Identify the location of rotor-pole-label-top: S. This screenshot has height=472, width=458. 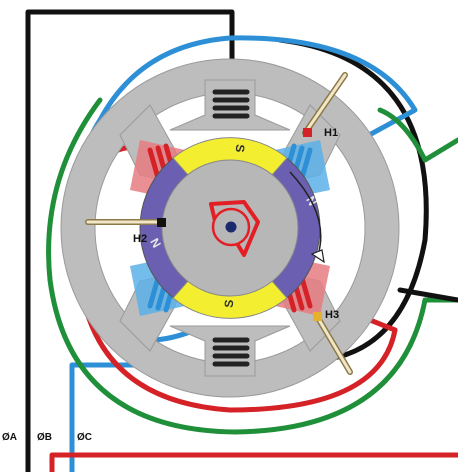
(240, 148).